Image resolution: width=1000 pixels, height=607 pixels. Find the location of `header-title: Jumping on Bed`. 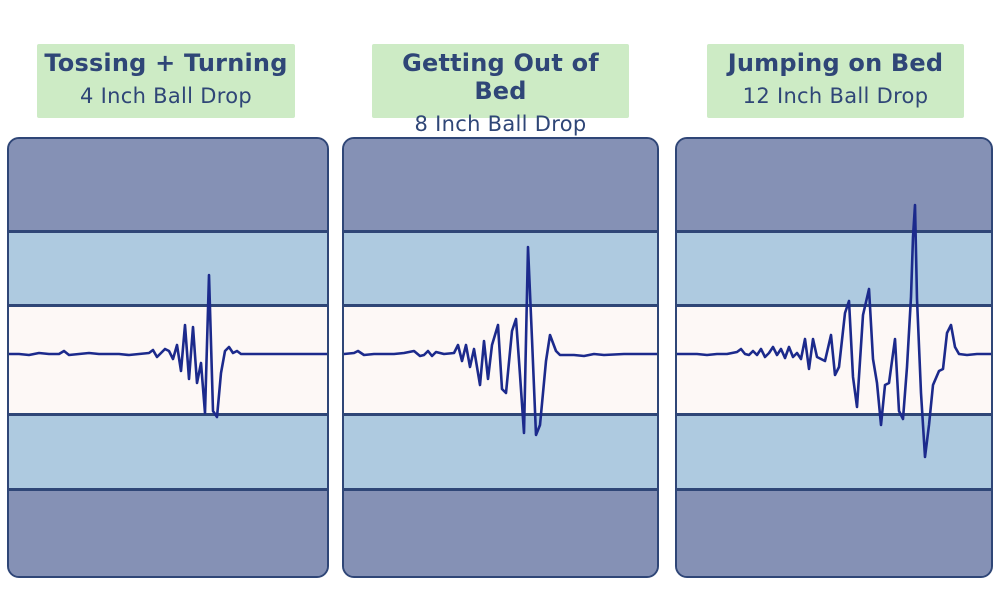

header-title: Jumping on Bed is located at coordinates (835, 63).